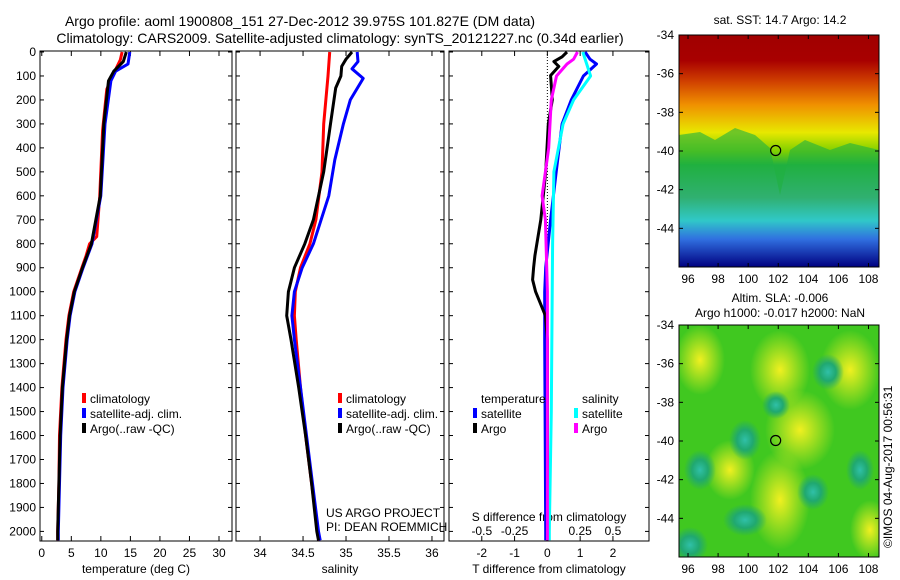 The height and width of the screenshot is (580, 900). Describe the element at coordinates (131, 553) in the screenshot. I see `x-tick-label: 15` at that location.